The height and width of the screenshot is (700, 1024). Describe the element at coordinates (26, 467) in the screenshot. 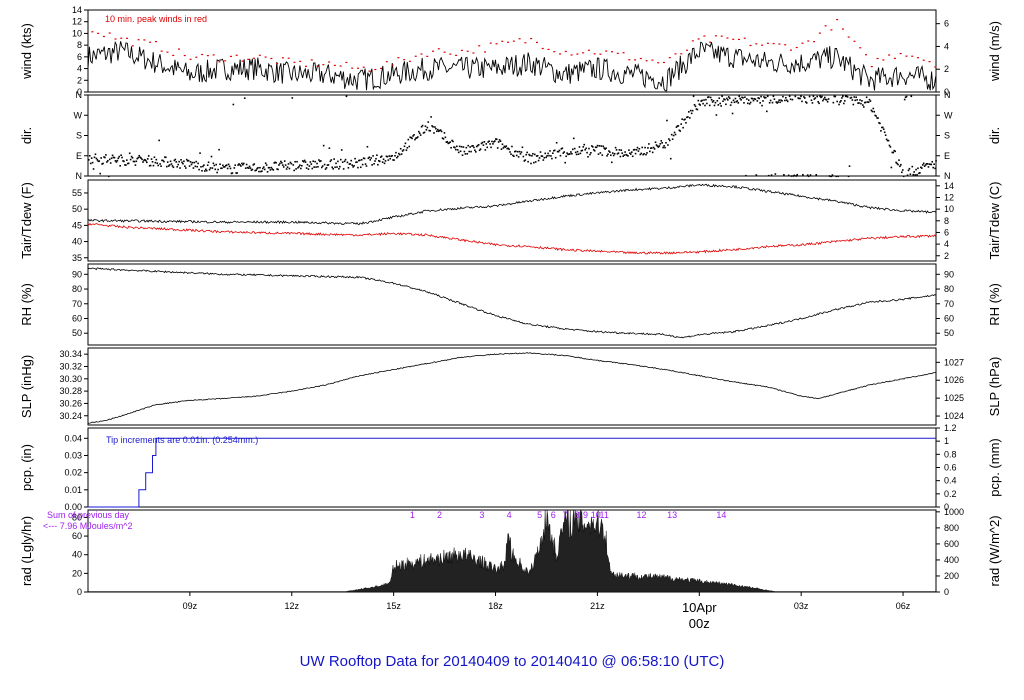

I see `ylabel-left: pcp. (in)` at that location.